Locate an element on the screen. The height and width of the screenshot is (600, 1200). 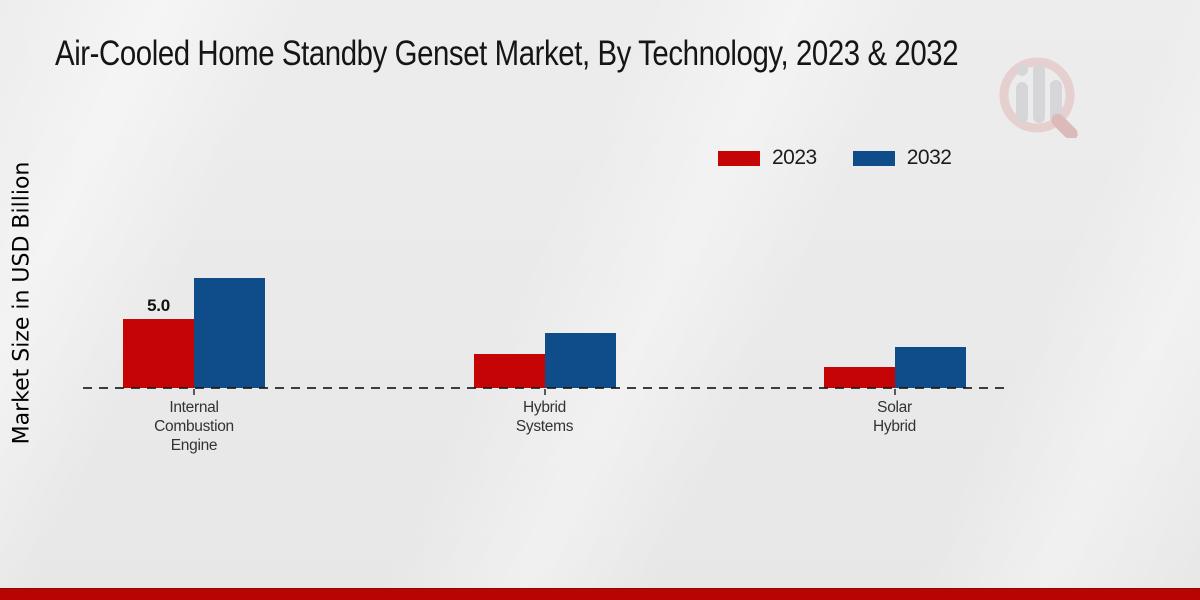
category-label-line: Systems is located at coordinates (544, 426).